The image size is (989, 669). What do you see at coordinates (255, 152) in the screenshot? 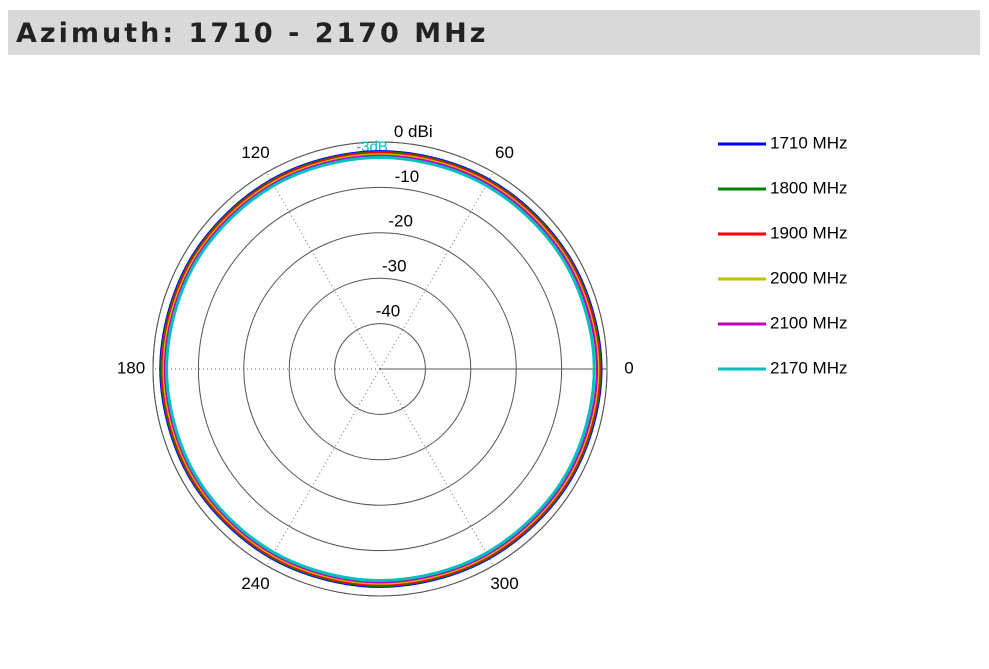
I see `theta-tick-label: 120` at bounding box center [255, 152].